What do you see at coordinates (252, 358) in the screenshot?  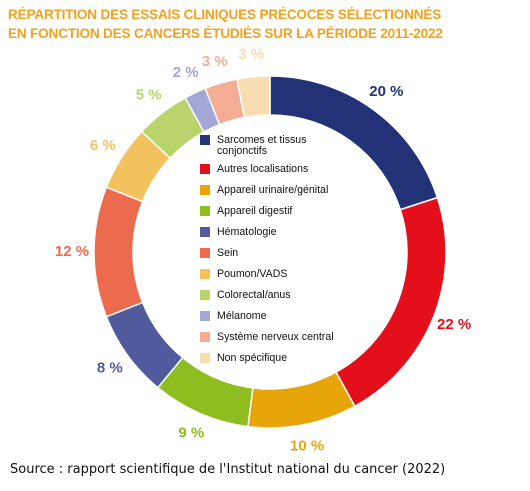 I see `legend-label-10: Non spécifique` at bounding box center [252, 358].